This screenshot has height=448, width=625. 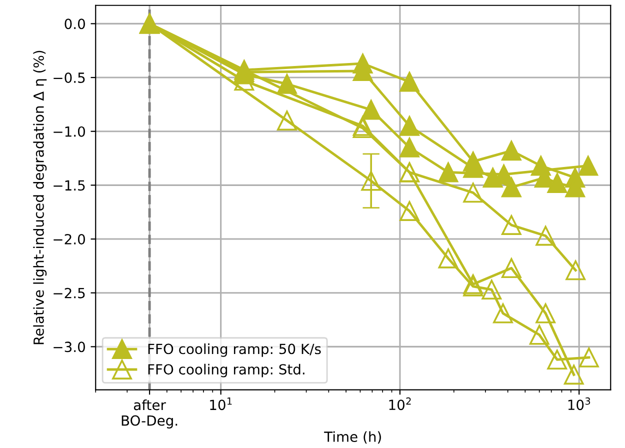 I want to click on legend-label: FFO cooling ramp: Std., so click(x=226, y=371).